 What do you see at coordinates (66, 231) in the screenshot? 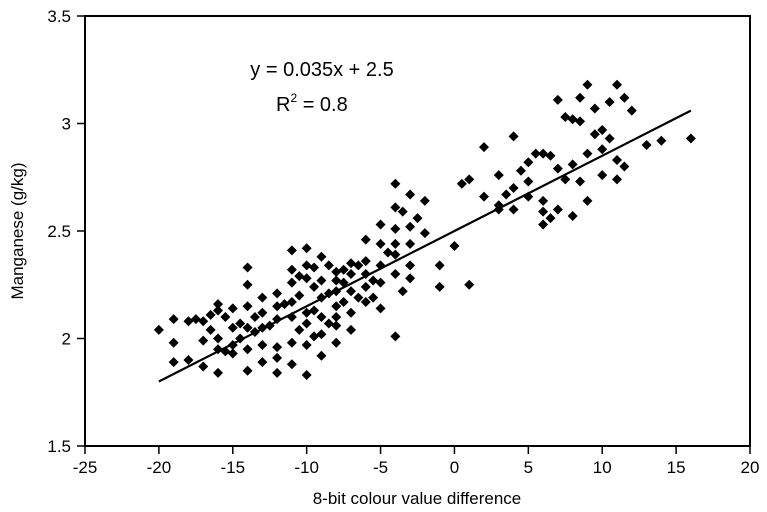
I see `y-axis-ticks: 1.5 2 2.5 3 3.5` at bounding box center [66, 231].